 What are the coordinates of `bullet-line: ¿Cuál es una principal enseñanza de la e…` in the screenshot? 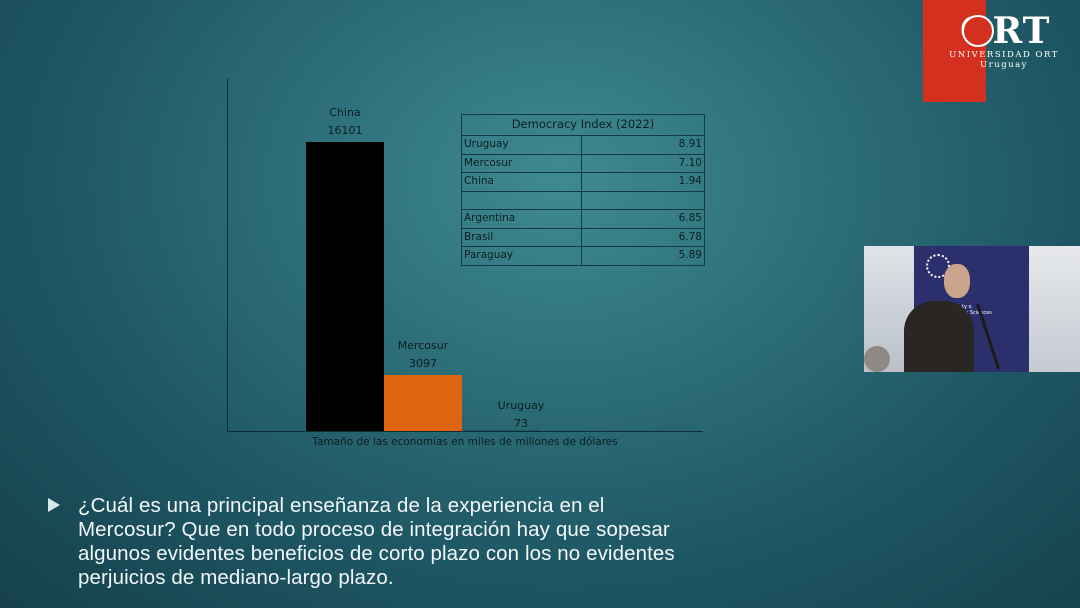 It's located at (341, 505).